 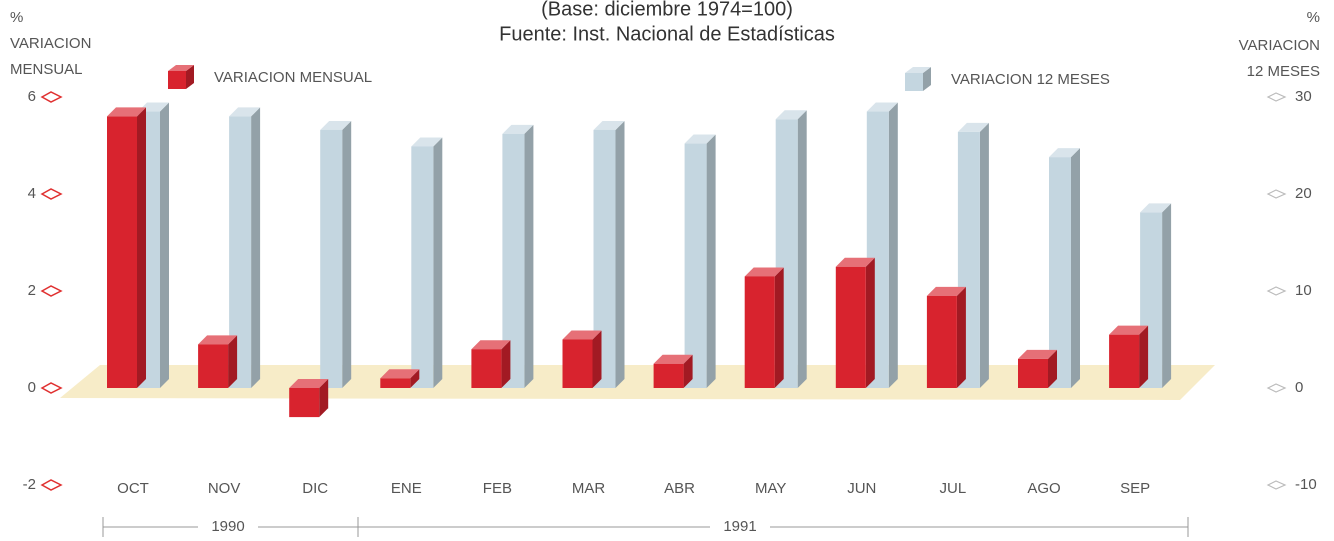 I want to click on y-tick-label: -2, so click(x=29, y=484).